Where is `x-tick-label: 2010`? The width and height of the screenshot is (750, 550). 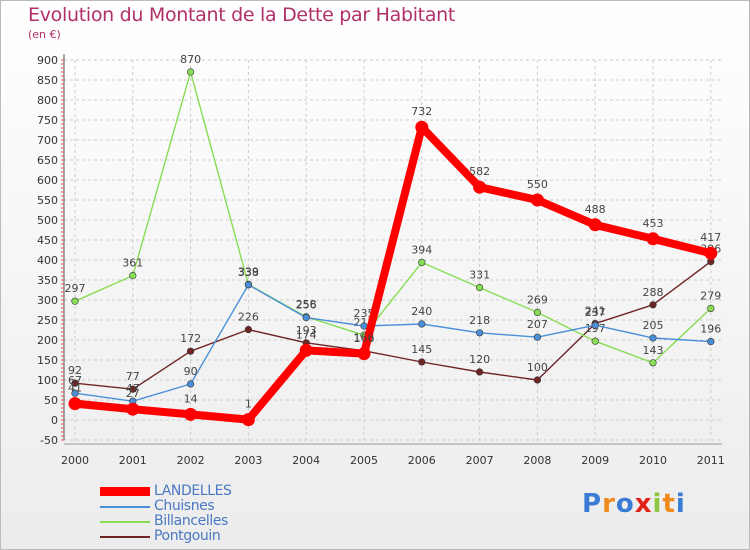 x-tick-label: 2010 is located at coordinates (653, 460).